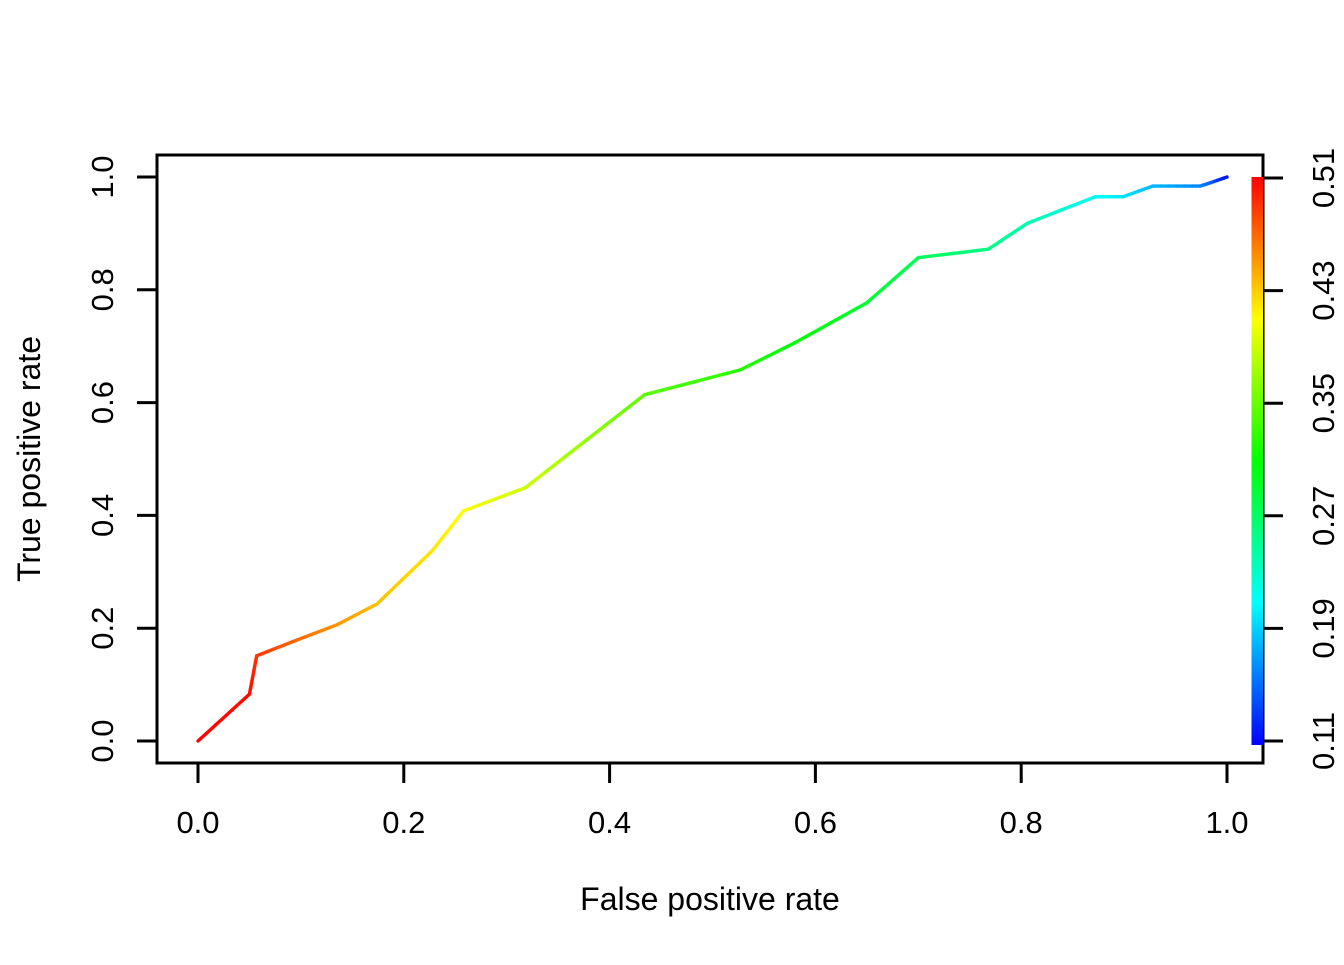 This screenshot has width=1344, height=965. What do you see at coordinates (197, 822) in the screenshot?
I see `x-tick-label: 0.0` at bounding box center [197, 822].